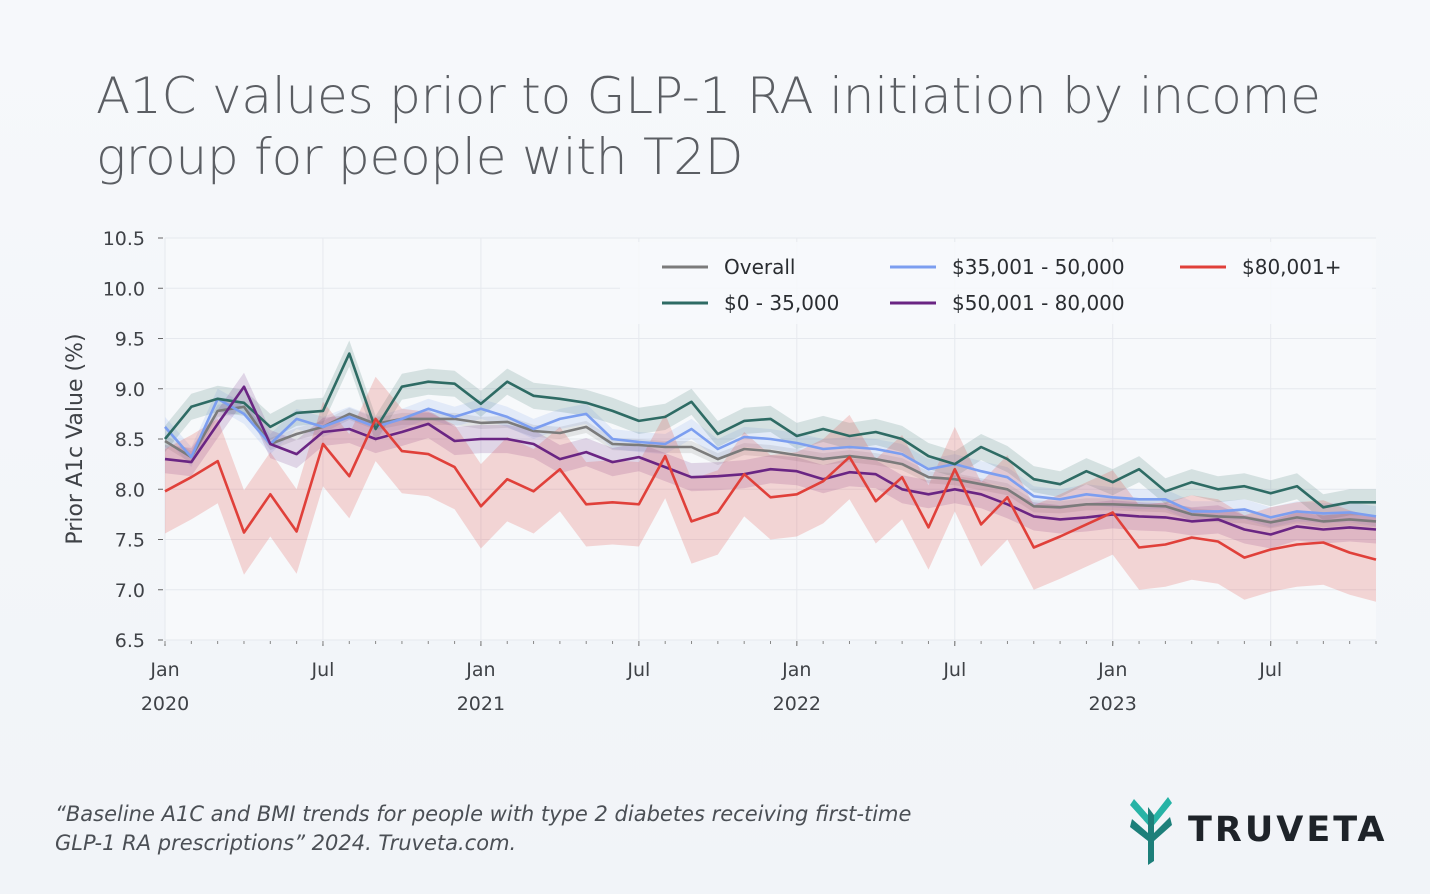 This screenshot has height=894, width=1430. I want to click on series-line--0-35-000, so click(769, 430).